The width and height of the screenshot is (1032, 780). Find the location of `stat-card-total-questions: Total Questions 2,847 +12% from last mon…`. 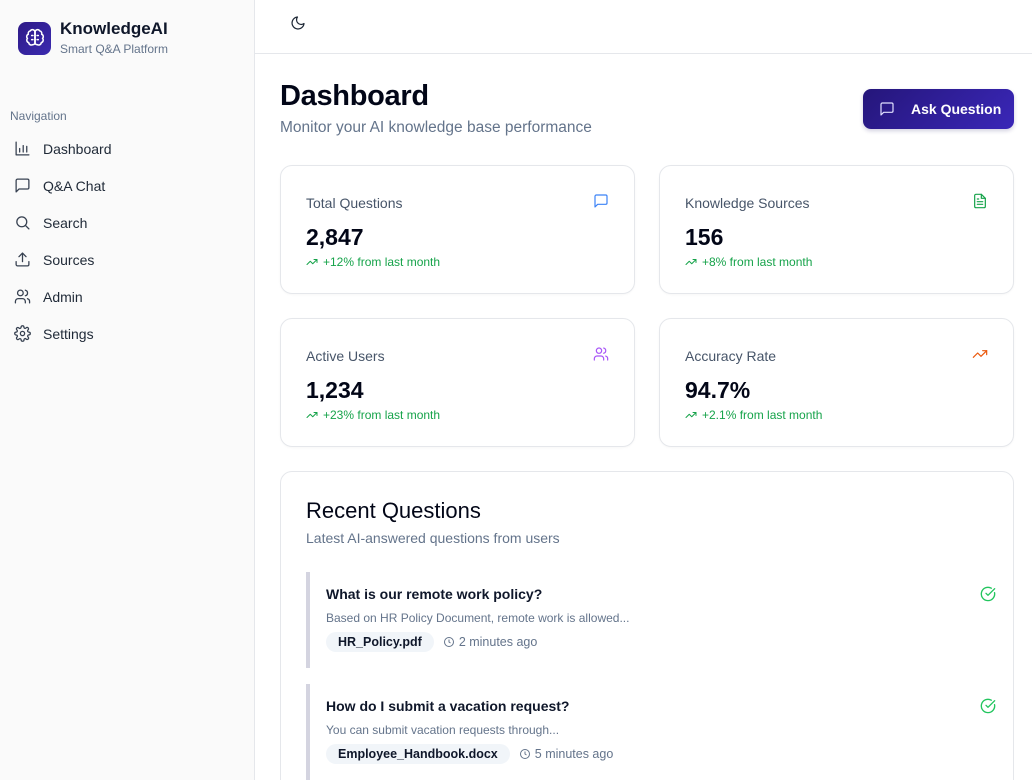

stat-card-total-questions: Total Questions 2,847 +12% from last mon… is located at coordinates (457, 229).